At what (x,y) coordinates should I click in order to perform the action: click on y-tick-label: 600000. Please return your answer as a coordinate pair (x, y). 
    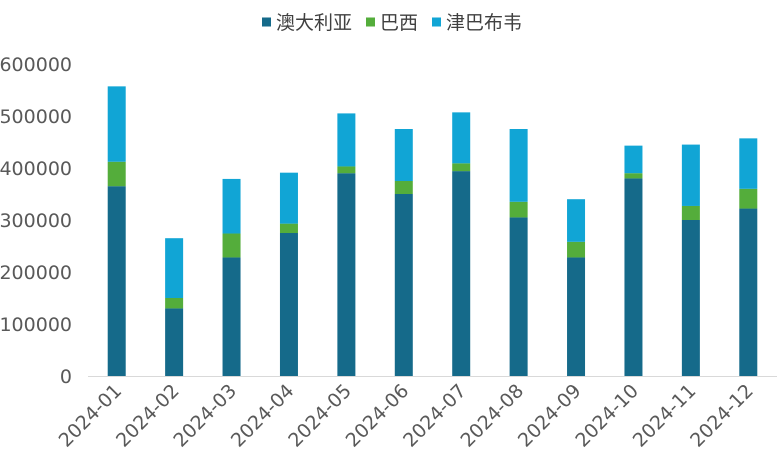
    Looking at the image, I should click on (36, 65).